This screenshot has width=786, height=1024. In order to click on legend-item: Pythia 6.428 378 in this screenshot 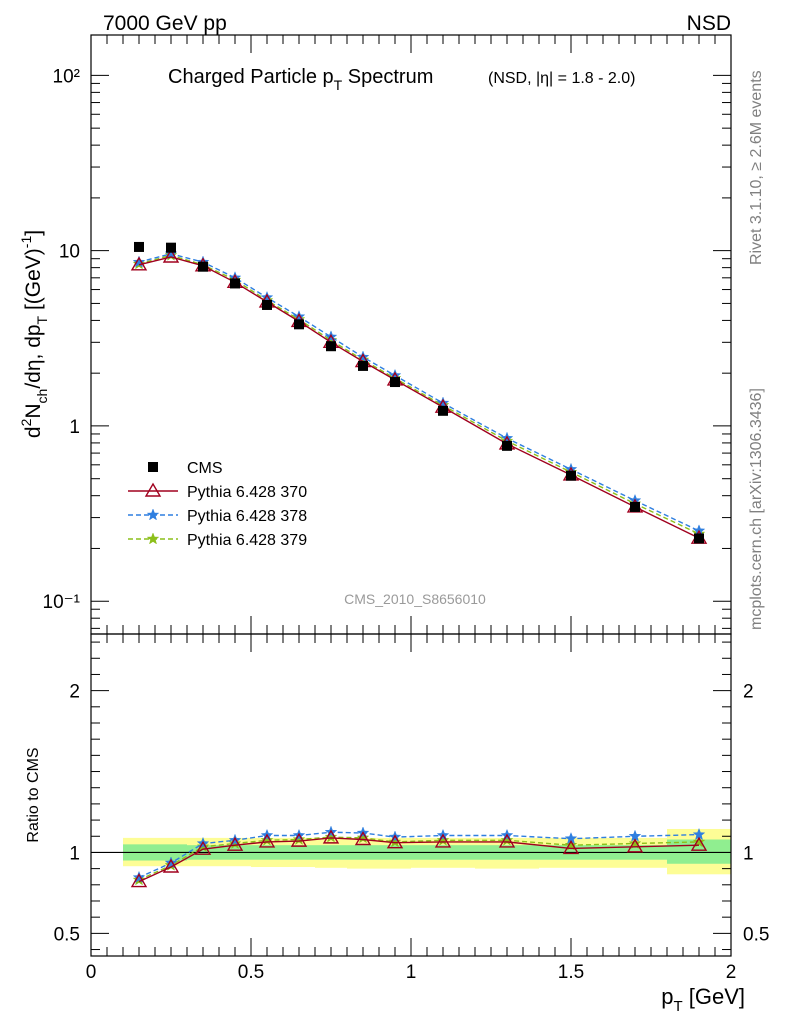, I will do `click(217, 516)`.